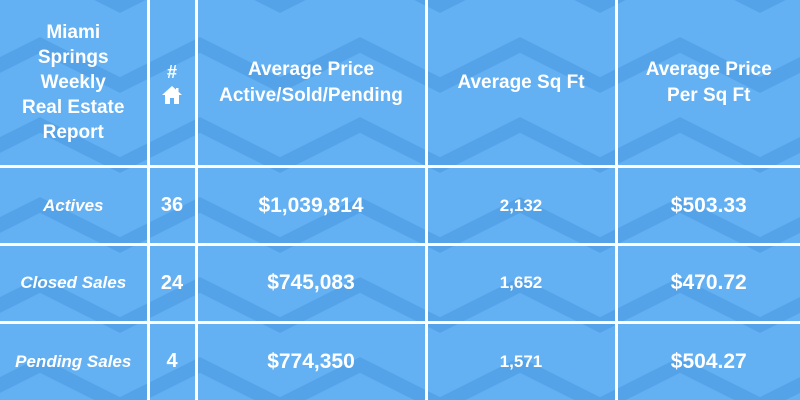 This screenshot has height=400, width=800. Describe the element at coordinates (73, 108) in the screenshot. I see `title-line: Real Estate` at that location.